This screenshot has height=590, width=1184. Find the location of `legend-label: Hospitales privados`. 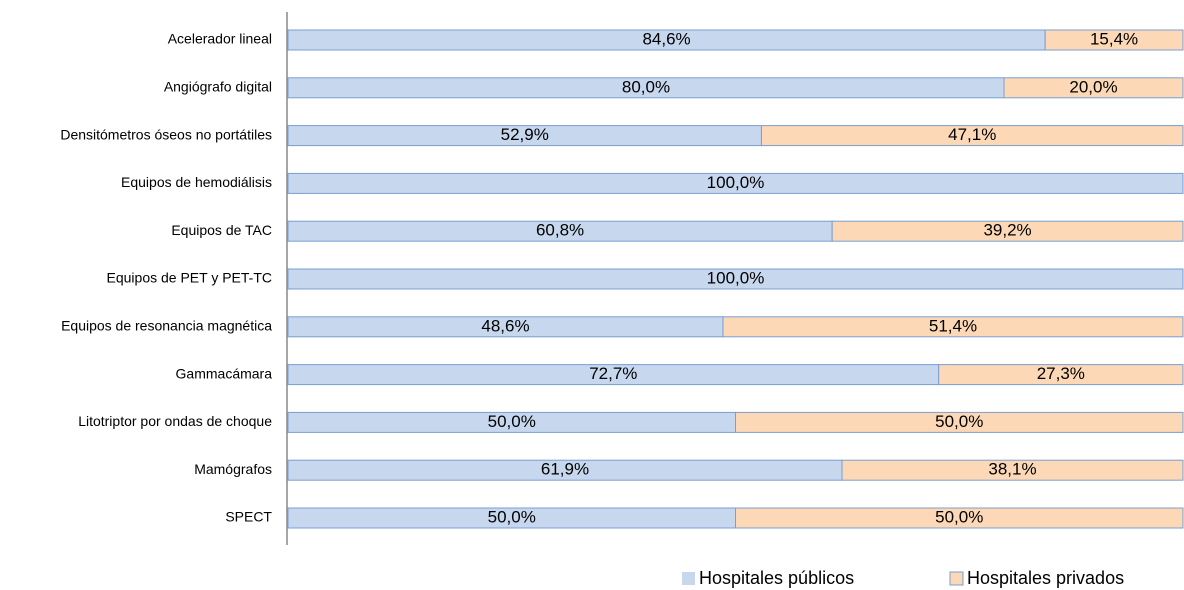

legend-label: Hospitales privados is located at coordinates (1045, 578).